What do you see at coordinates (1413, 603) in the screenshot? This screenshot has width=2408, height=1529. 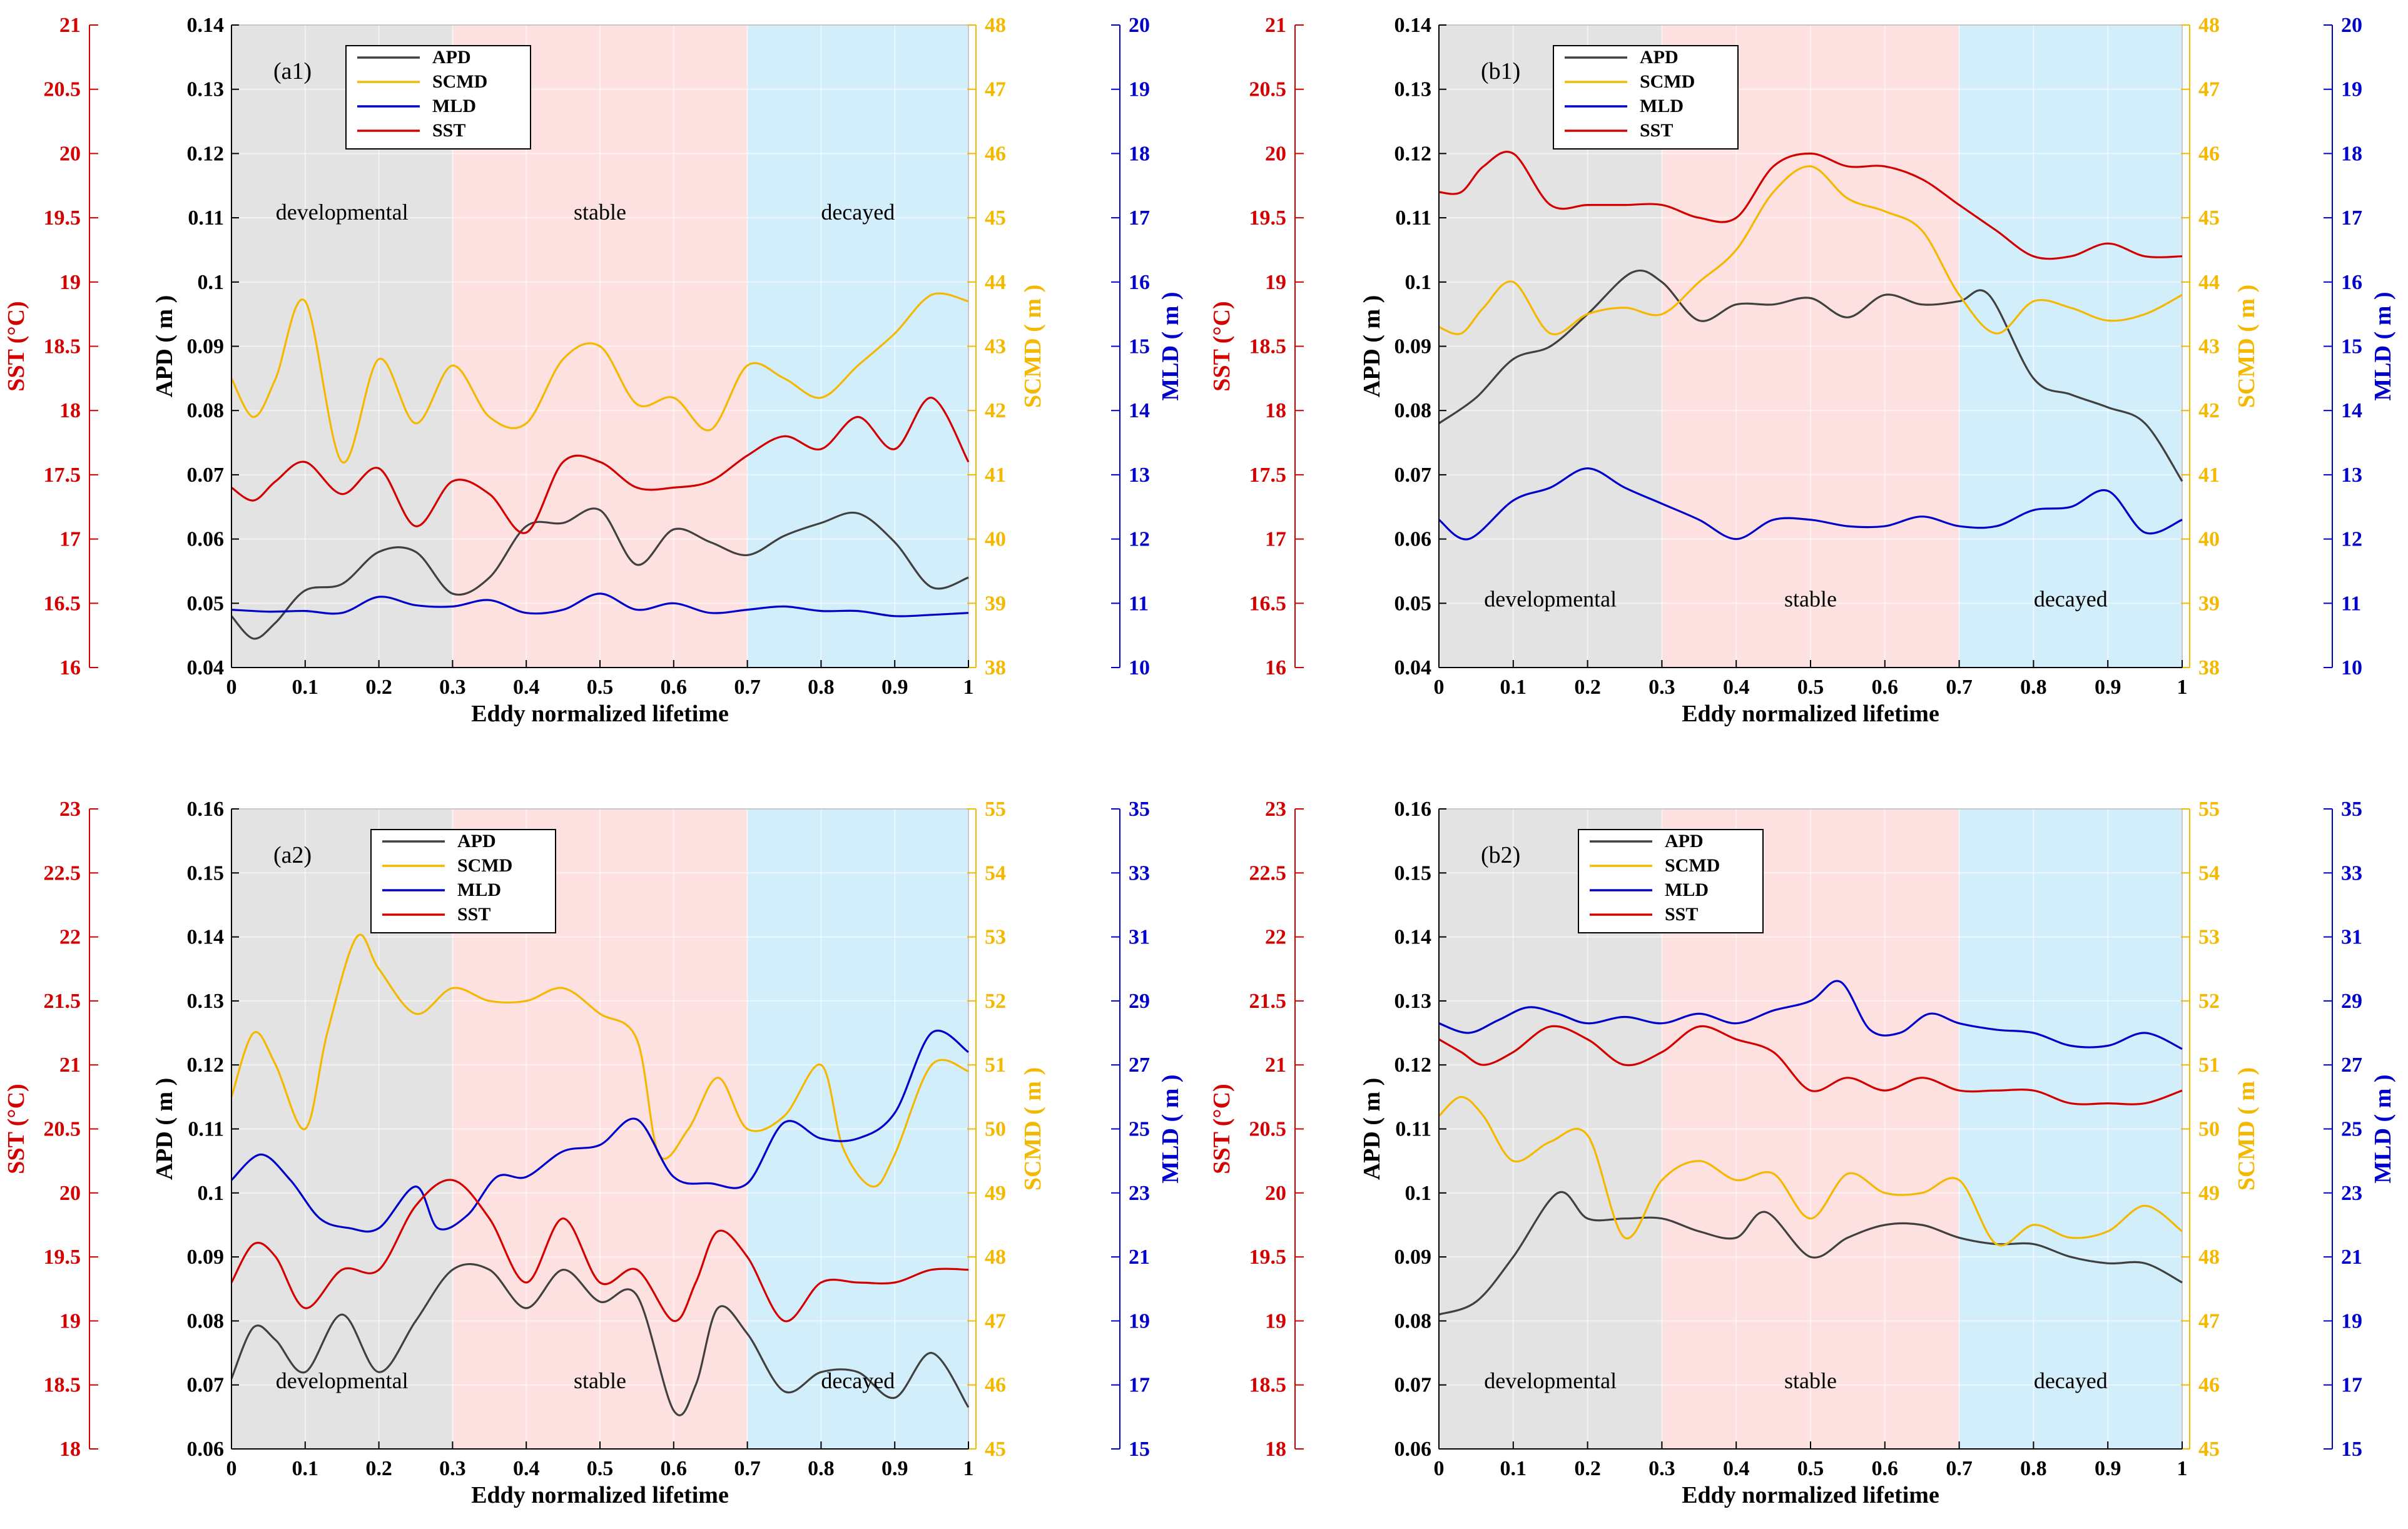 I see `apd-tick-label: 0.05` at bounding box center [1413, 603].